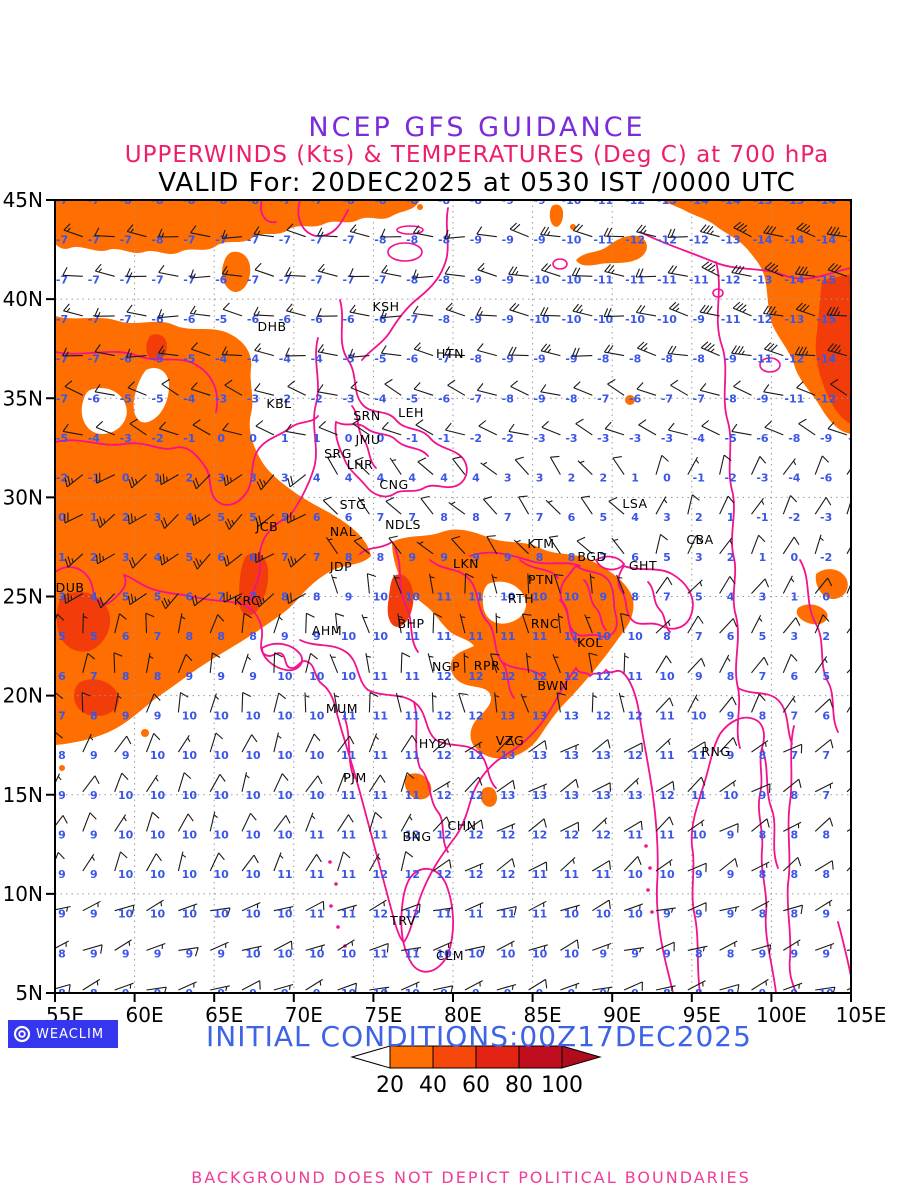  Describe the element at coordinates (826, 597) in the screenshot. I see `temp-value: 0` at that location.